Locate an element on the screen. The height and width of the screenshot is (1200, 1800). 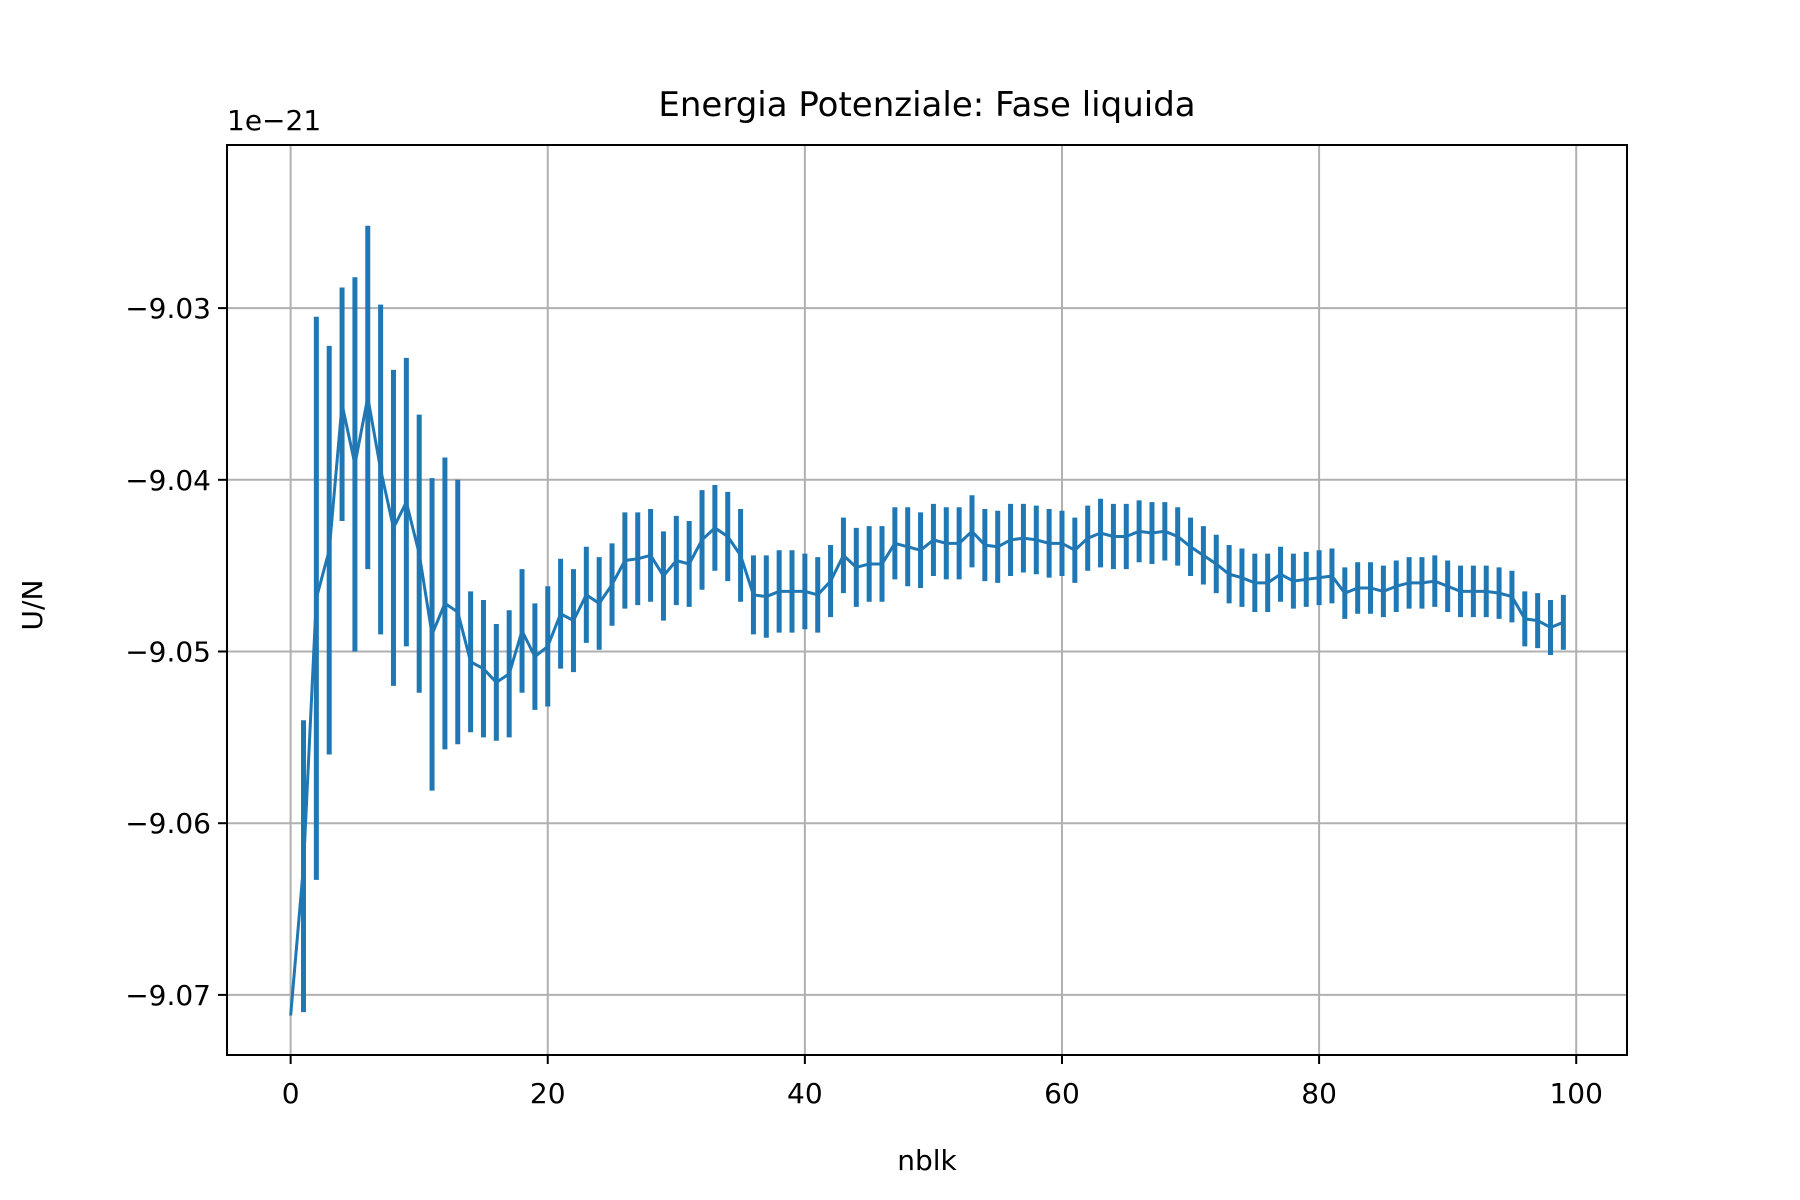
y-tick-label: −9.03 is located at coordinates (168, 308).